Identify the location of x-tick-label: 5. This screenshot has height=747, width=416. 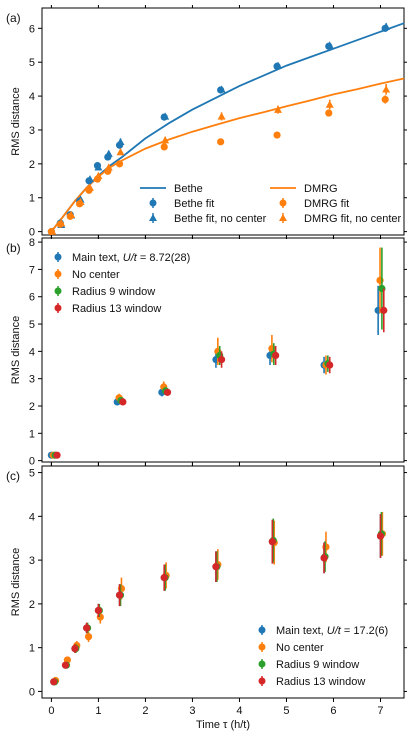
(286, 711).